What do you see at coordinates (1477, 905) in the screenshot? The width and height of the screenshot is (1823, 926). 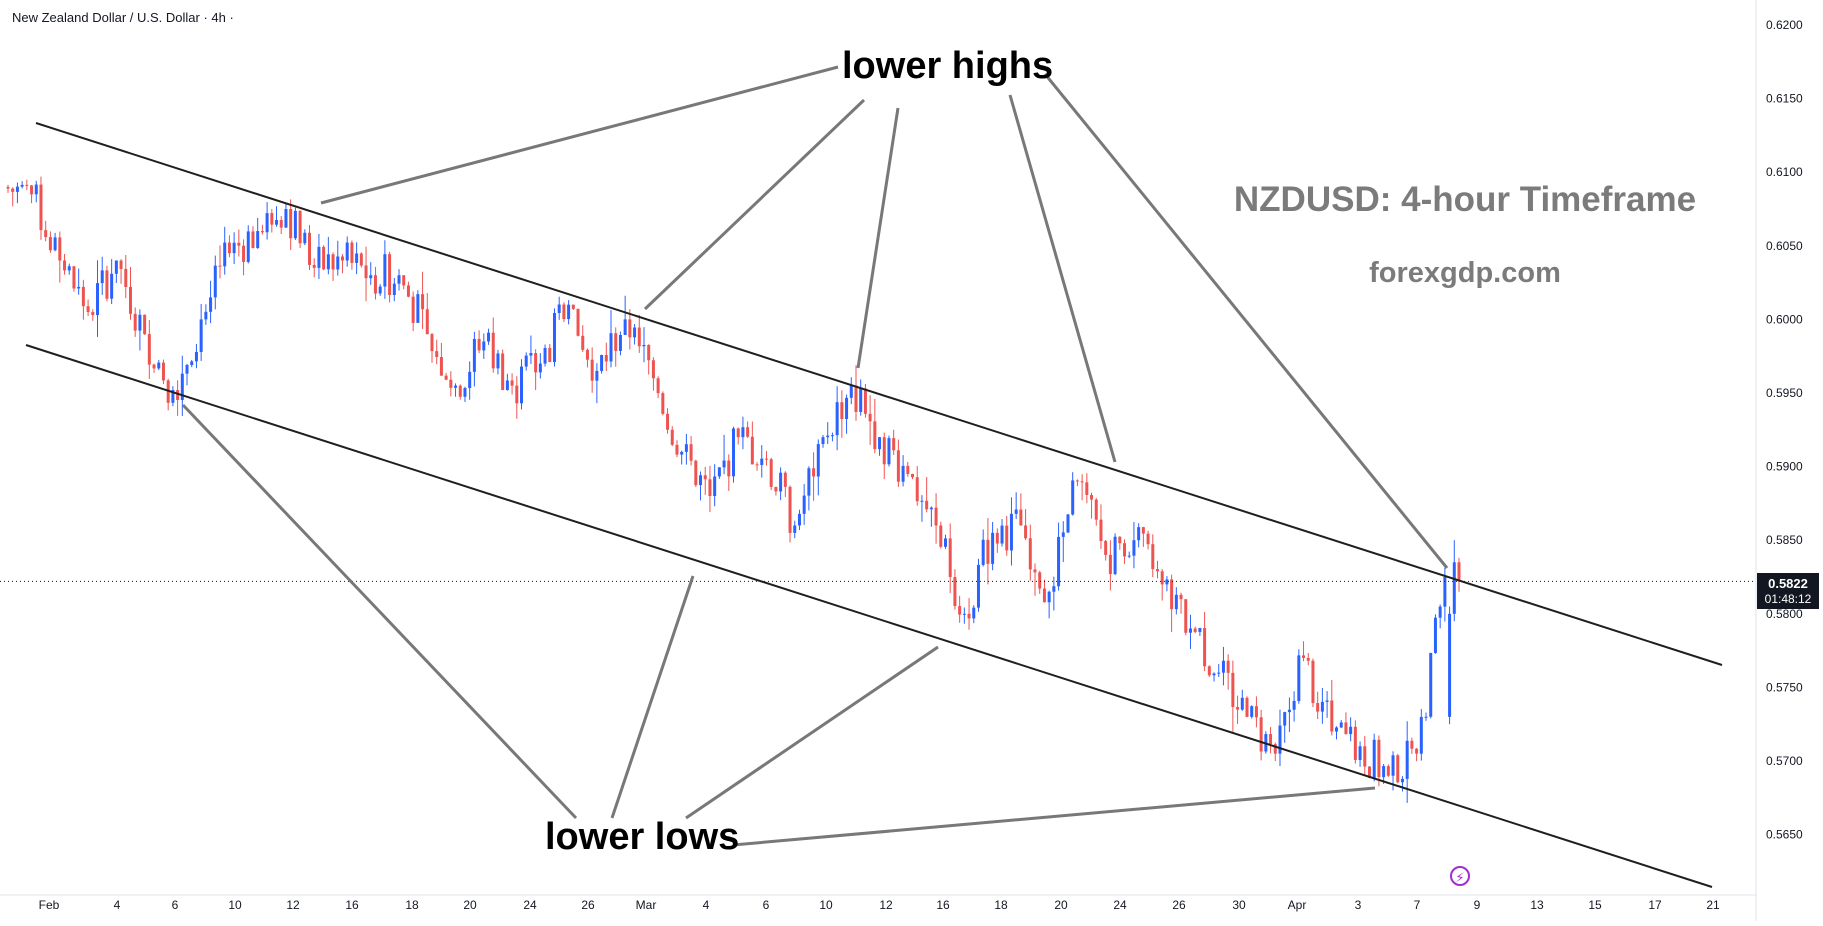 I see `x-tick-label: 9` at bounding box center [1477, 905].